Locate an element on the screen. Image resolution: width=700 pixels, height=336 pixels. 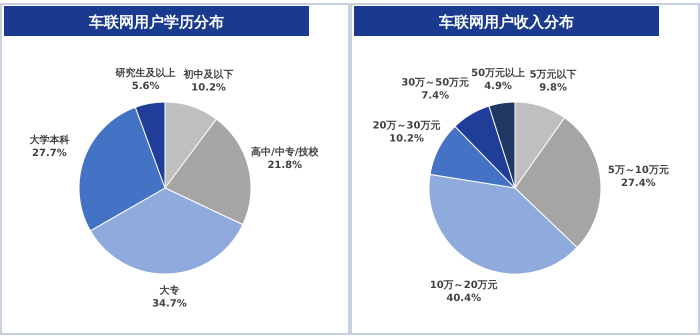
slice-label: 大学本科 is located at coordinates (49, 140).